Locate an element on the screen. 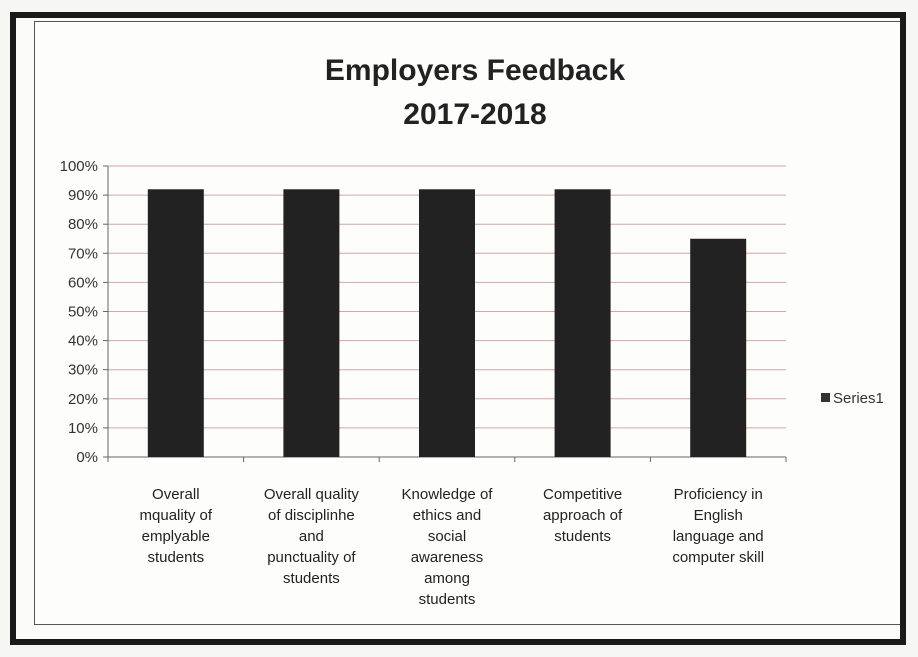 The width and height of the screenshot is (918, 657). x-category-label: Competitive approach of students is located at coordinates (583, 515).